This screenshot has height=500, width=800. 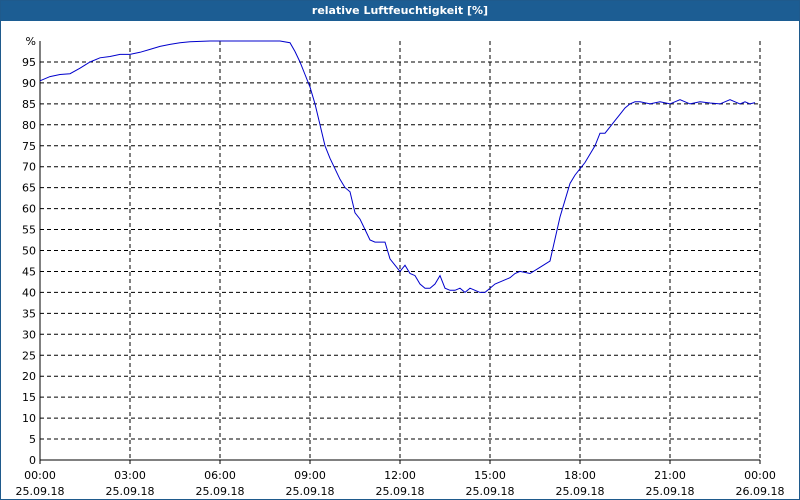 What do you see at coordinates (400, 11) in the screenshot?
I see `chart-title: relative Luftfeuchtigkeit [%]` at bounding box center [400, 11].